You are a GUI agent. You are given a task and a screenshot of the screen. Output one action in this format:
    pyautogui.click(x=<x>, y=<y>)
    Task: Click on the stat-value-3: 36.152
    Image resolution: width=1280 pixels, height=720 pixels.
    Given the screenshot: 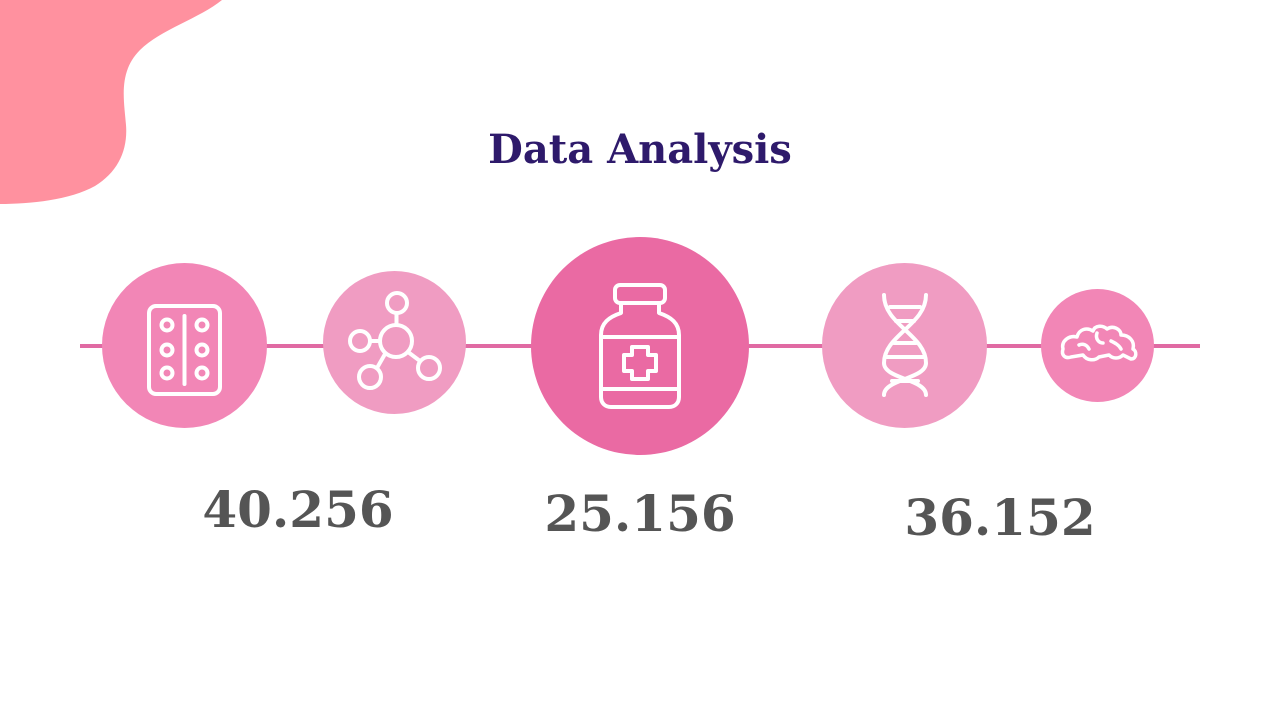 What is the action you would take?
    pyautogui.click(x=1000, y=517)
    